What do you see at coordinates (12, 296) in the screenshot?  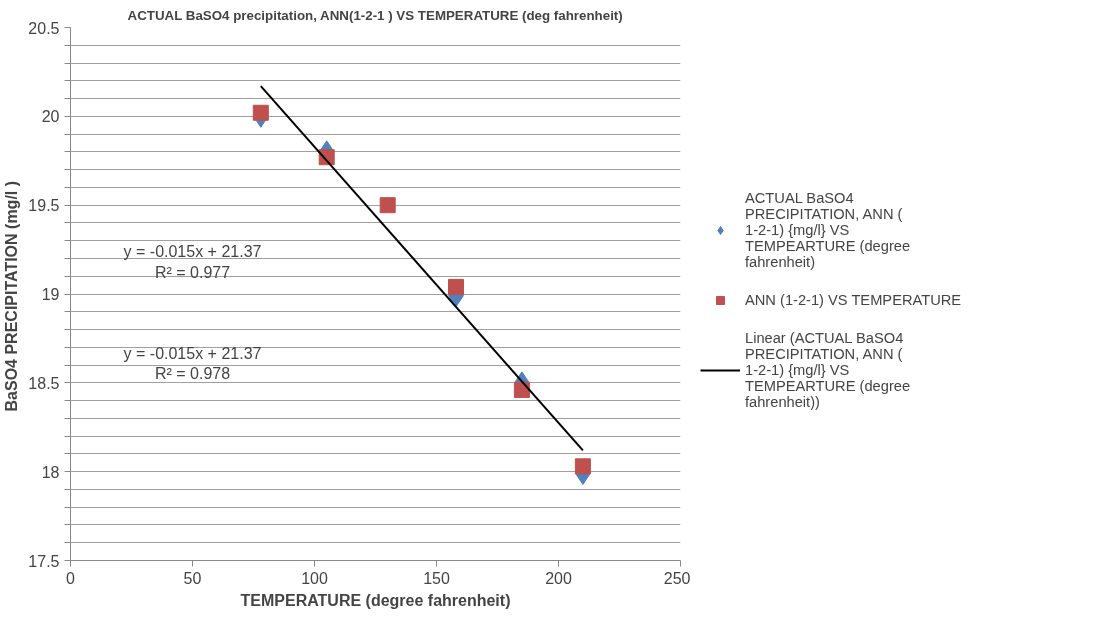 I see `y-axis-title: BaSO4 PRECIPITATION (mg/l )` at bounding box center [12, 296].